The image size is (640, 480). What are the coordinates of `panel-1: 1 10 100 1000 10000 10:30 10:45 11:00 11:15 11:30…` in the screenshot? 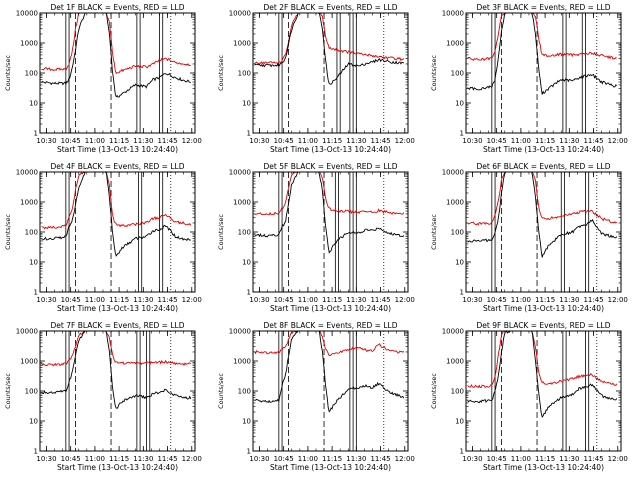 It's located at (103, 78).